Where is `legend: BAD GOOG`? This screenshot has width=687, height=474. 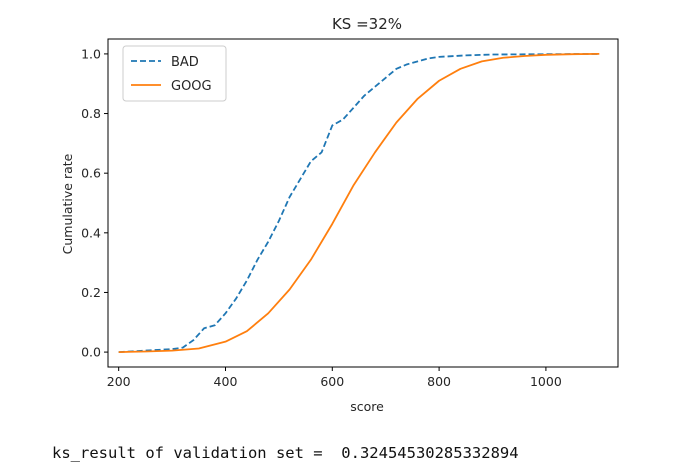 legend: BAD GOOG is located at coordinates (174, 73).